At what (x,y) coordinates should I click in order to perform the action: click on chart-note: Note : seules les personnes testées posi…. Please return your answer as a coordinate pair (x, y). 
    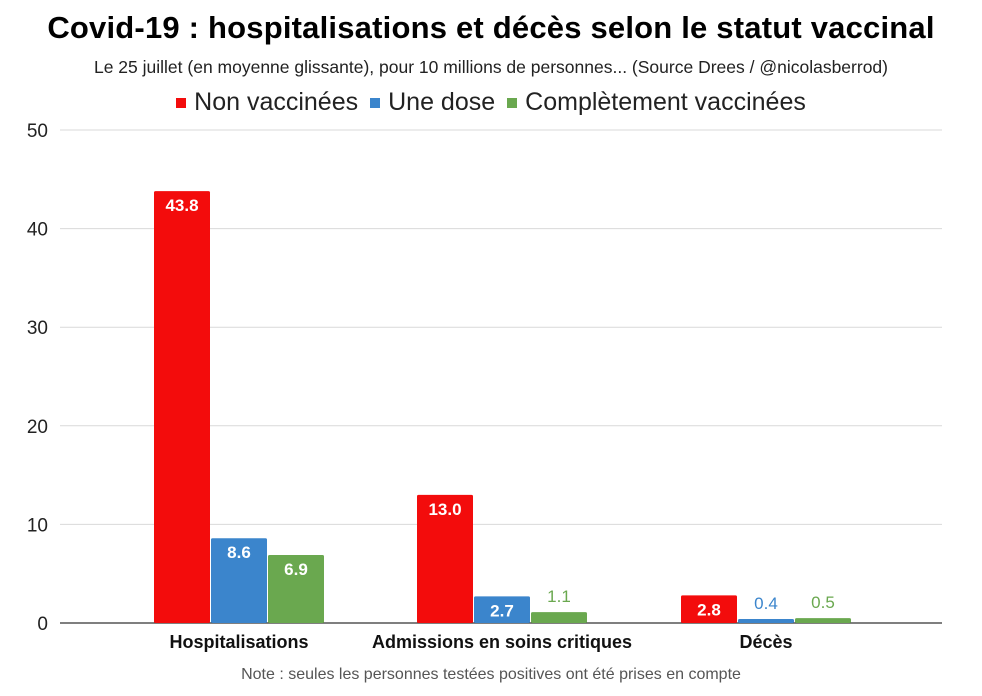
    Looking at the image, I should click on (491, 674).